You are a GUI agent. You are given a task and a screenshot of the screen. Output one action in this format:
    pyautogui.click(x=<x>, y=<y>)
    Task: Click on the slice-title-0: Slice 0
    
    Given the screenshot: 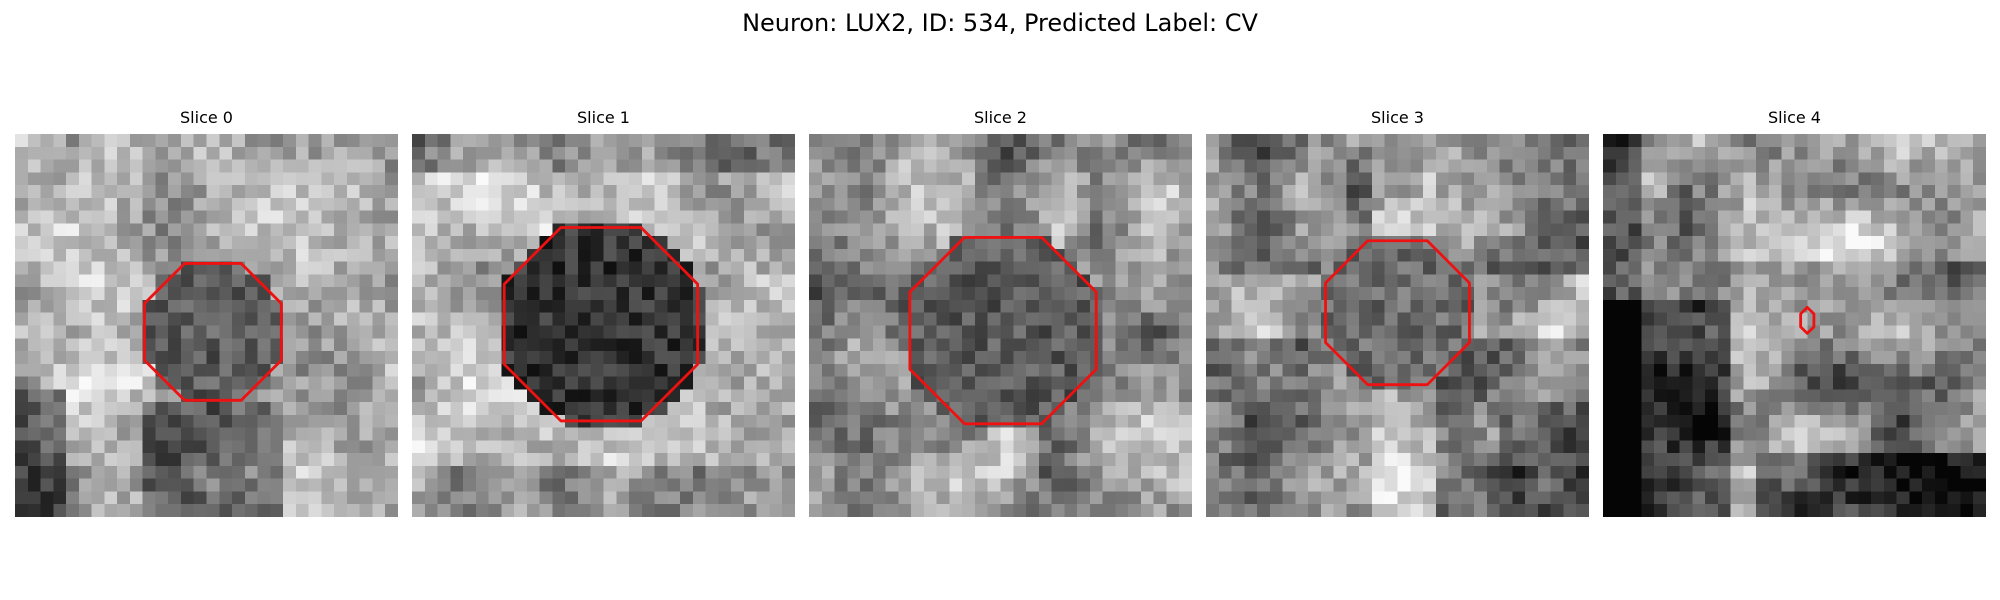 What is the action you would take?
    pyautogui.click(x=206, y=117)
    